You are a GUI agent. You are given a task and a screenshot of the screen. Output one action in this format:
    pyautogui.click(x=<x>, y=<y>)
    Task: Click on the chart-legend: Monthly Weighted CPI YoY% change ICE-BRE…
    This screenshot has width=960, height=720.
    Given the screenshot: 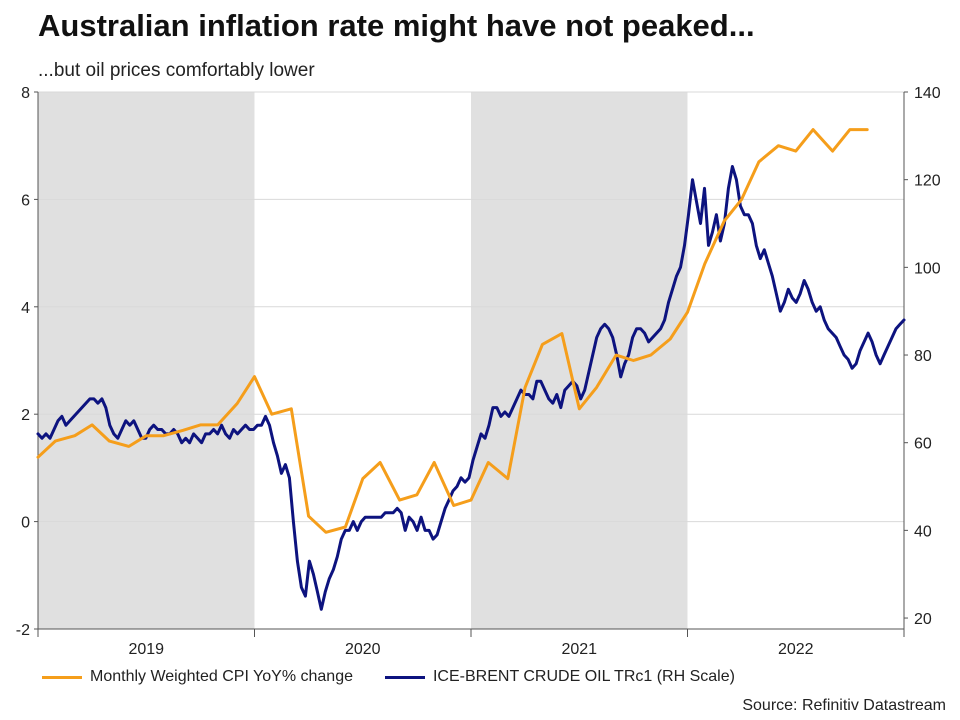 What is the action you would take?
    pyautogui.click(x=404, y=677)
    